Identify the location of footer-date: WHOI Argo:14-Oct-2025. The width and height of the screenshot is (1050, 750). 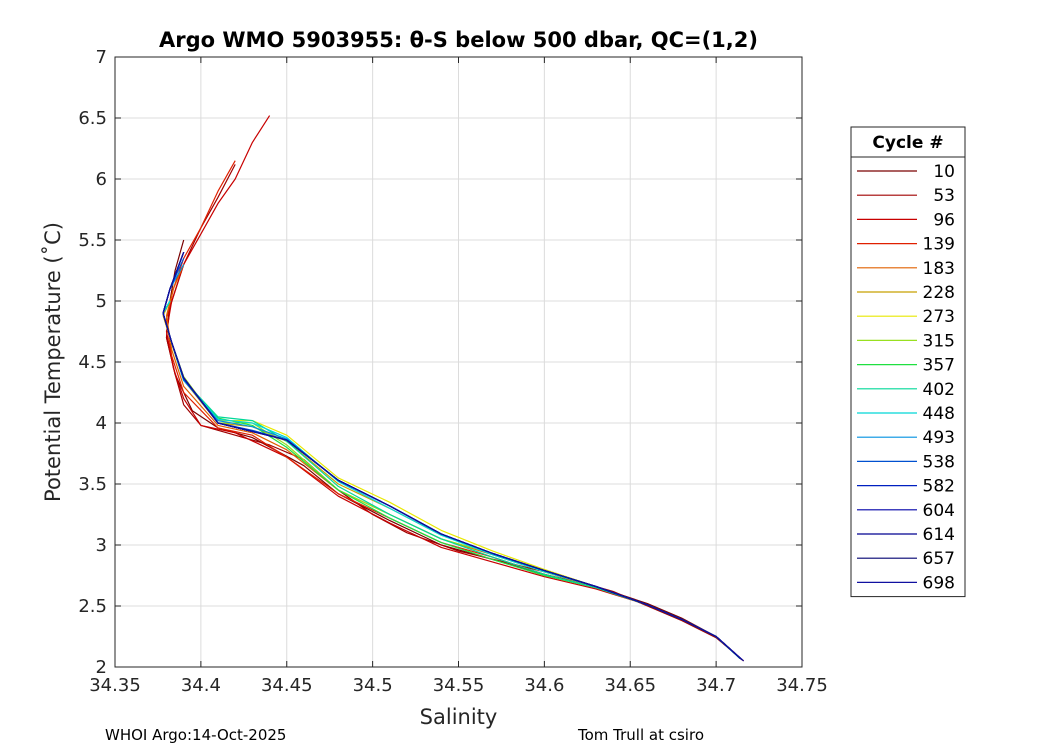
(196, 735).